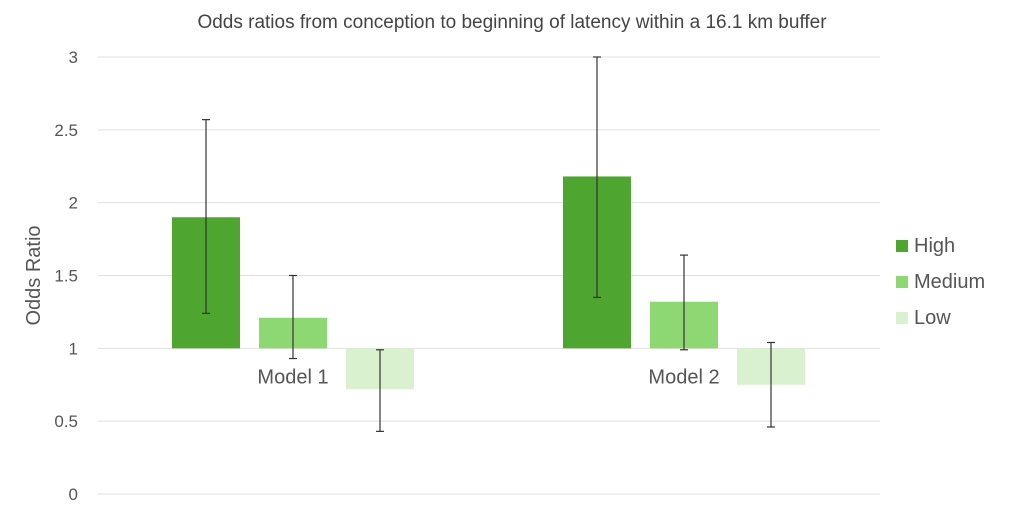  What do you see at coordinates (73, 57) in the screenshot?
I see `y-tick-label: 3` at bounding box center [73, 57].